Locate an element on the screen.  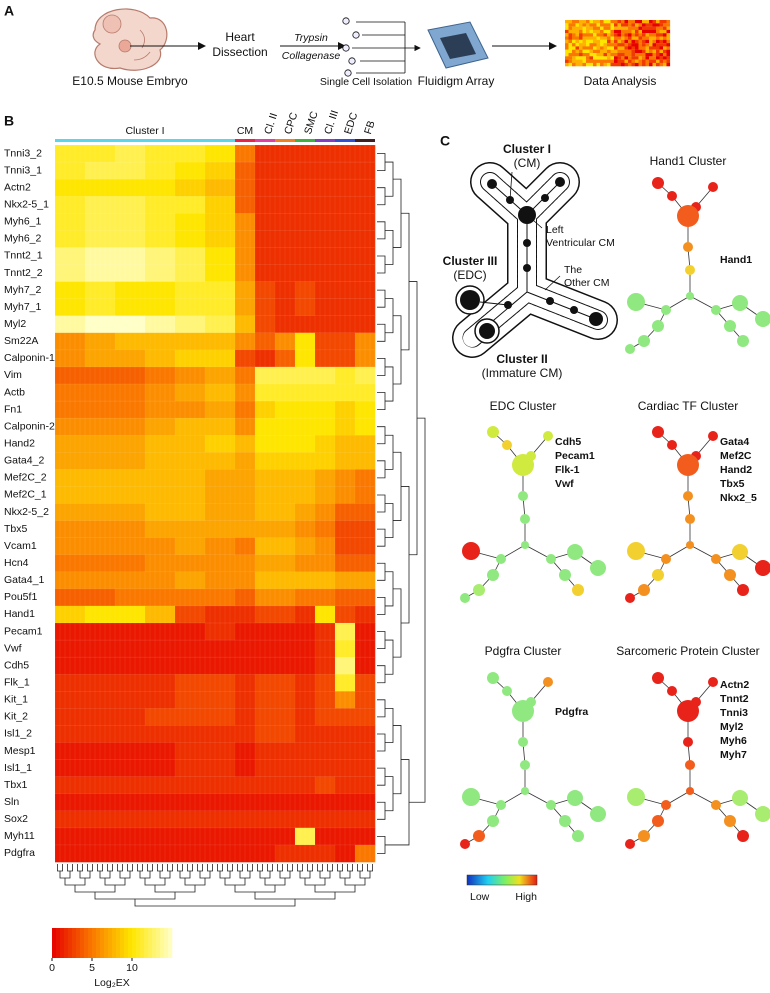
cells-illustration is located at coordinates (381, 47).